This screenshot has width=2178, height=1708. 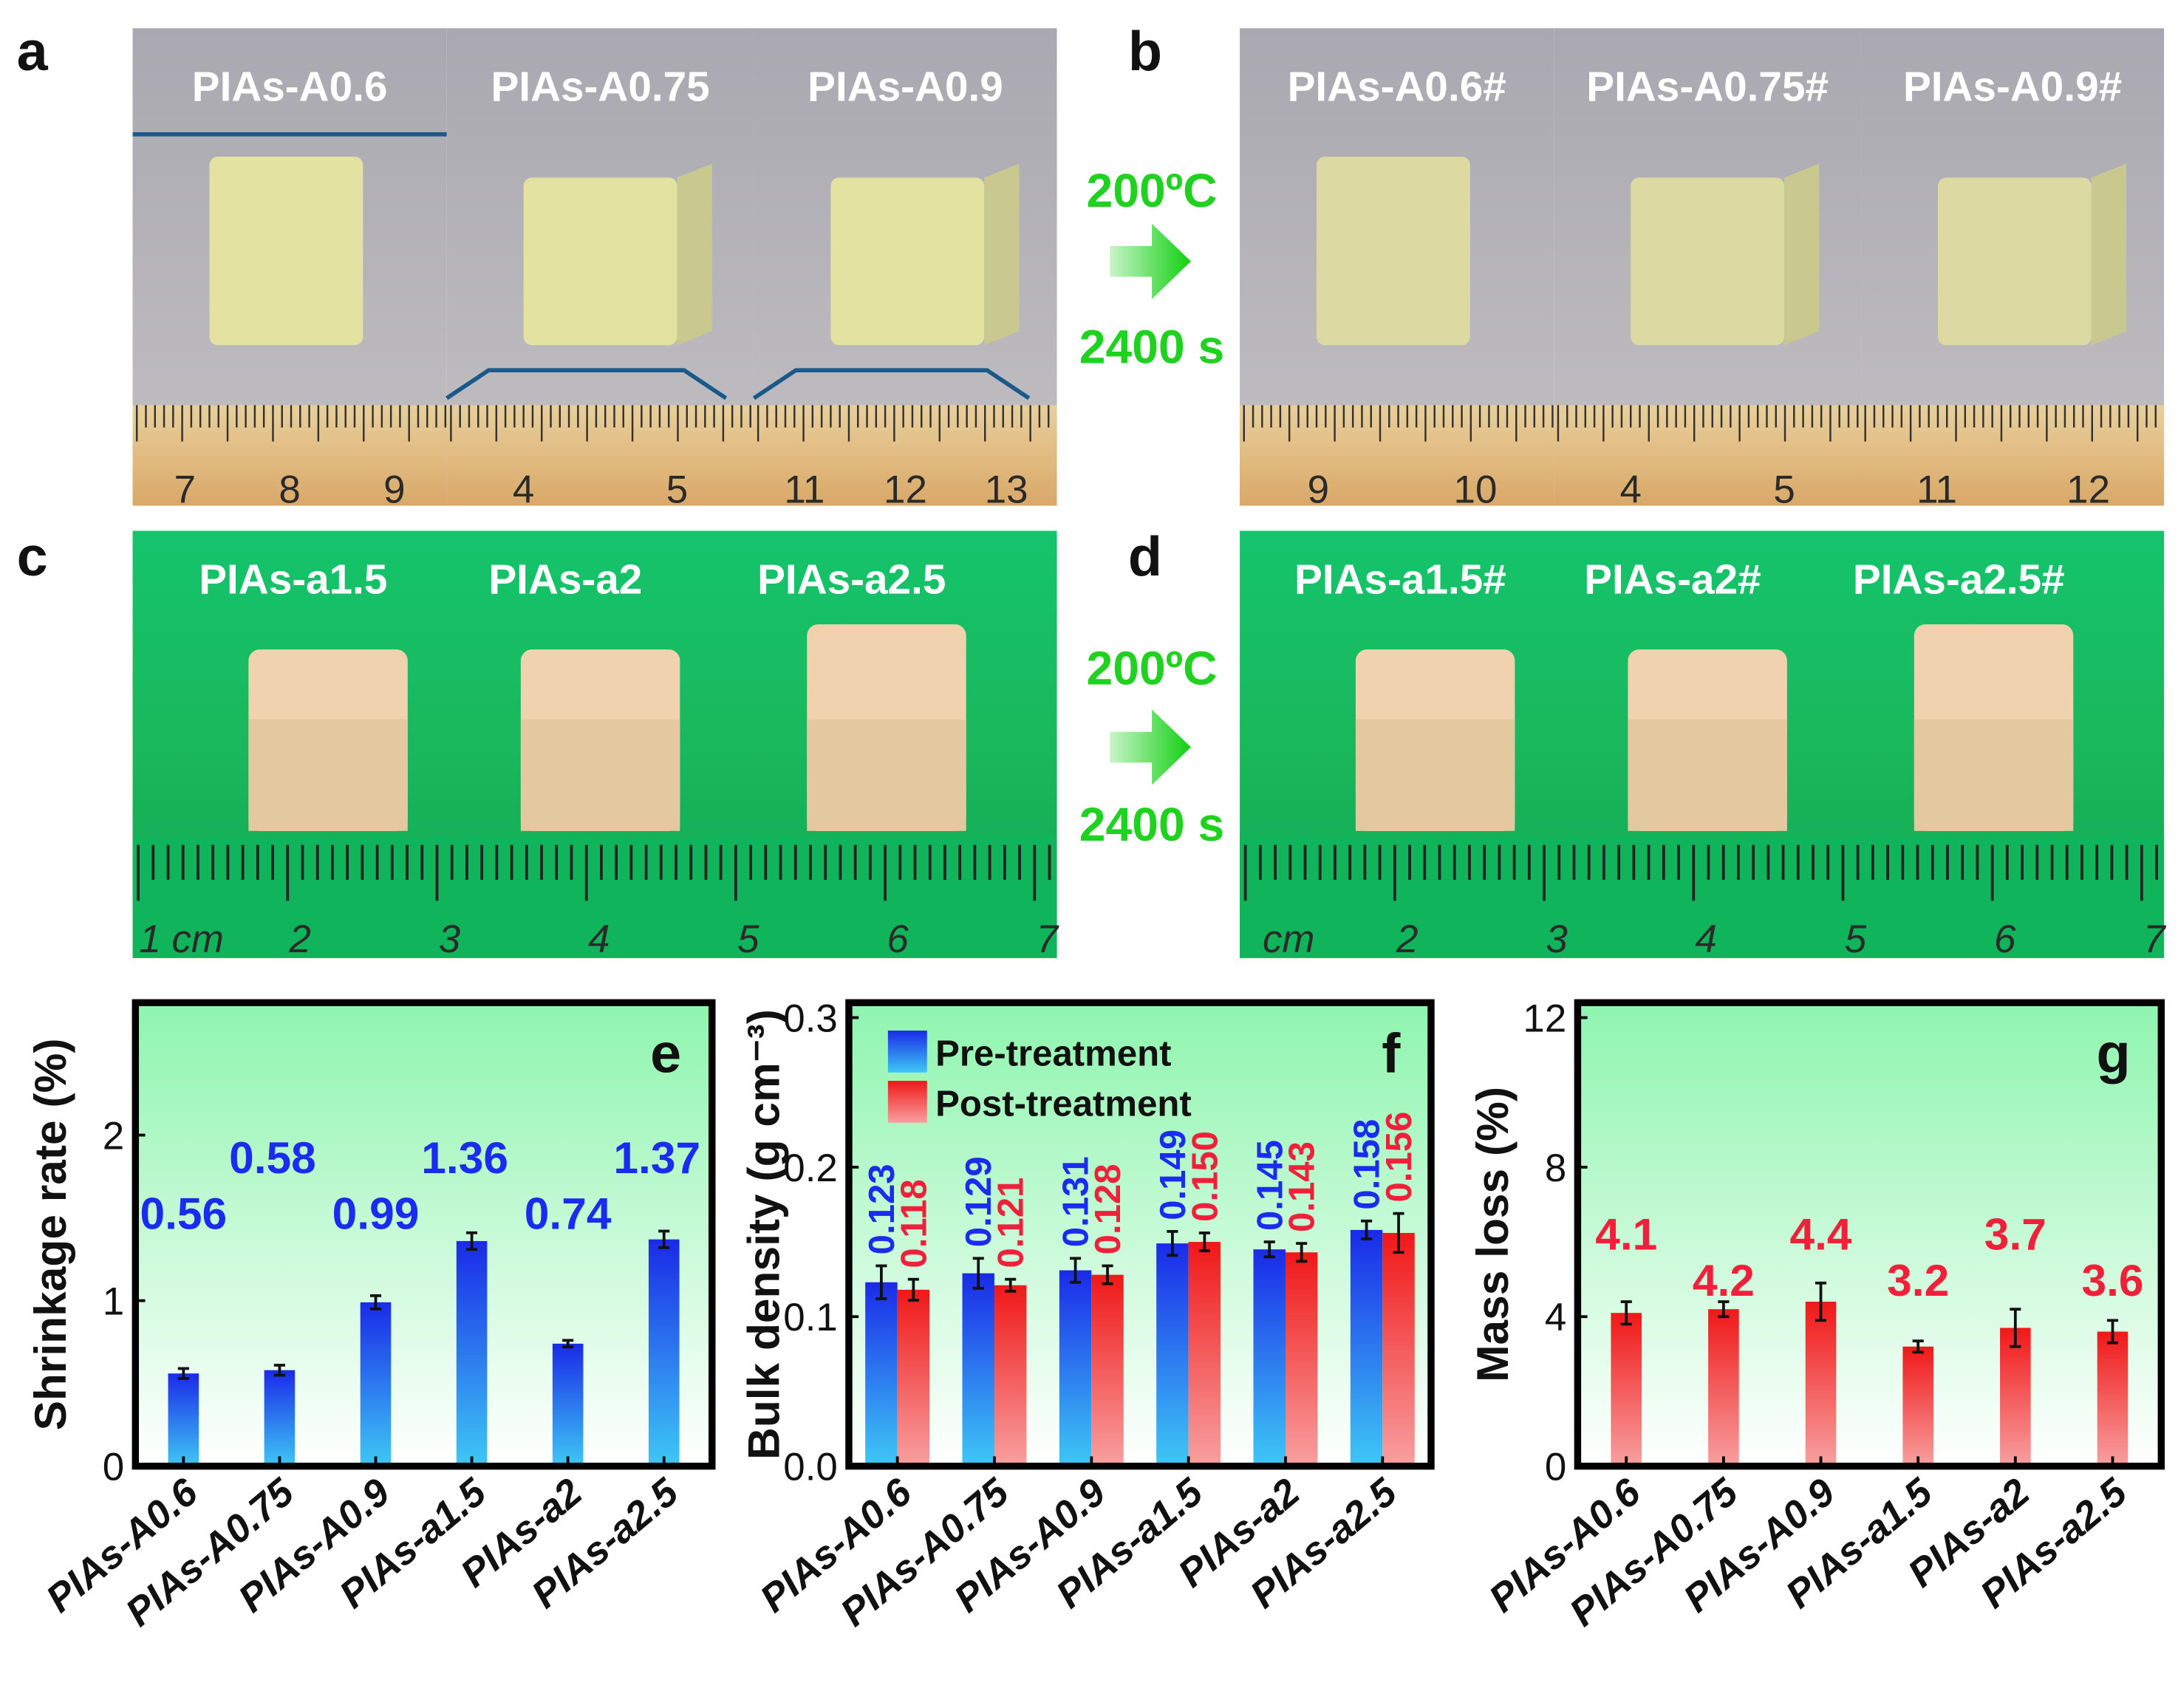 I want to click on y-tick-label: 4, so click(x=1555, y=1317).